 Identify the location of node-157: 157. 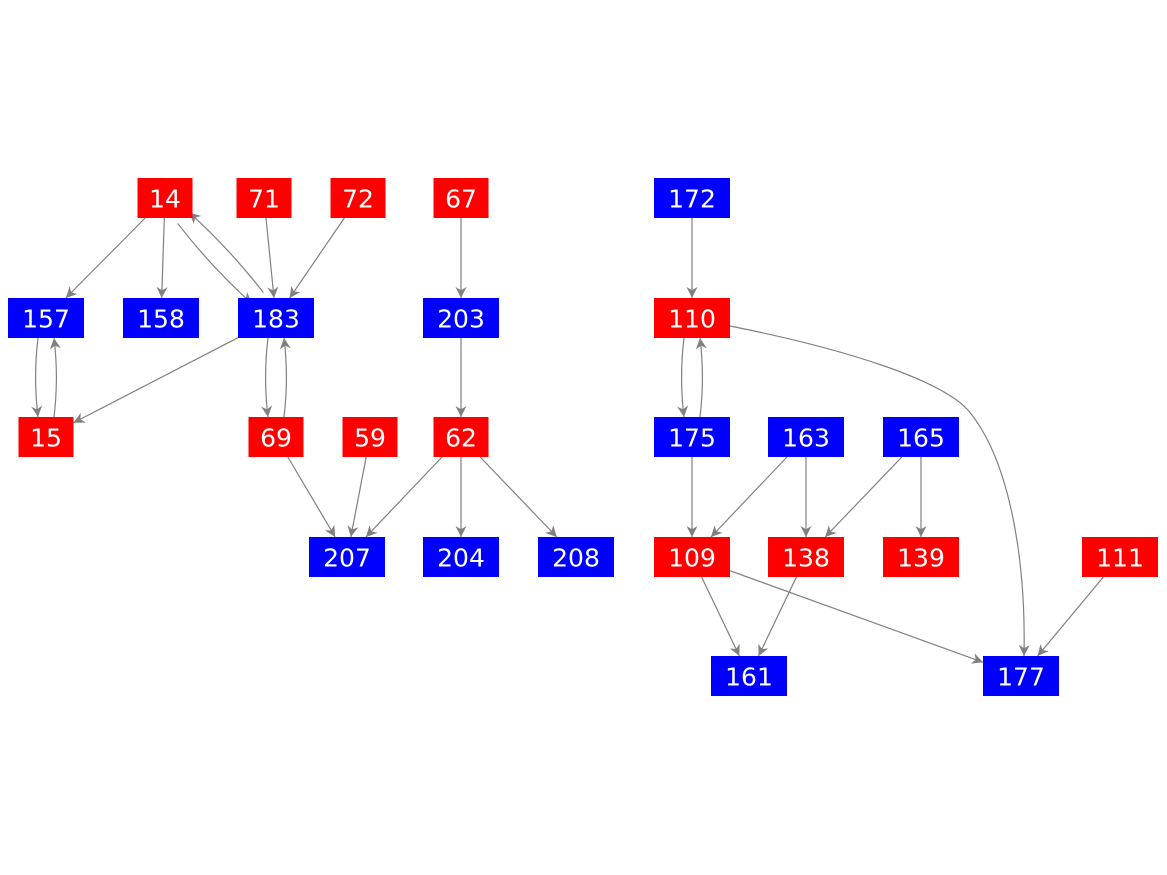
(46, 318).